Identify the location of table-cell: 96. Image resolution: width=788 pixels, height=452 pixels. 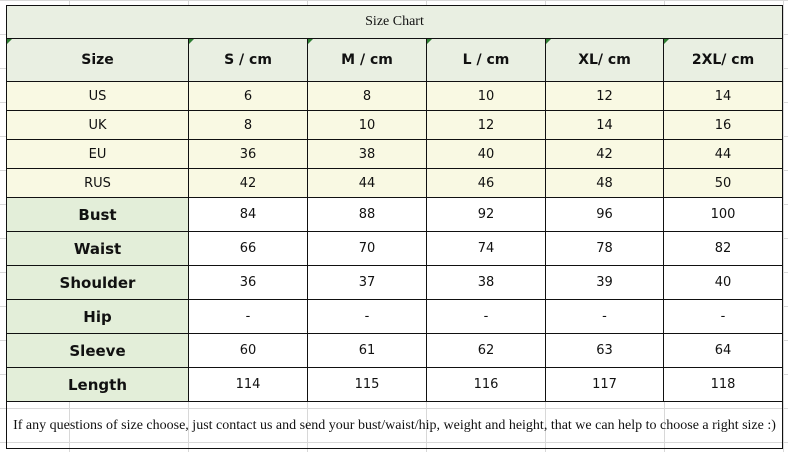
(604, 214).